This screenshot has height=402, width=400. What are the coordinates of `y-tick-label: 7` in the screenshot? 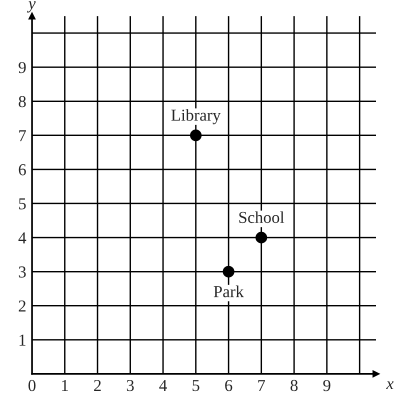 It's located at (22, 136).